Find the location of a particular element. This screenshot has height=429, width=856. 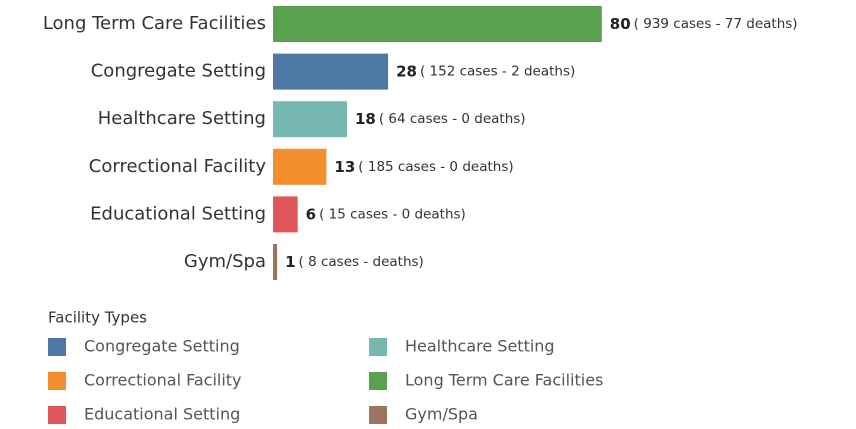

bar-label: 1( 8 cases - deaths) is located at coordinates (354, 262).